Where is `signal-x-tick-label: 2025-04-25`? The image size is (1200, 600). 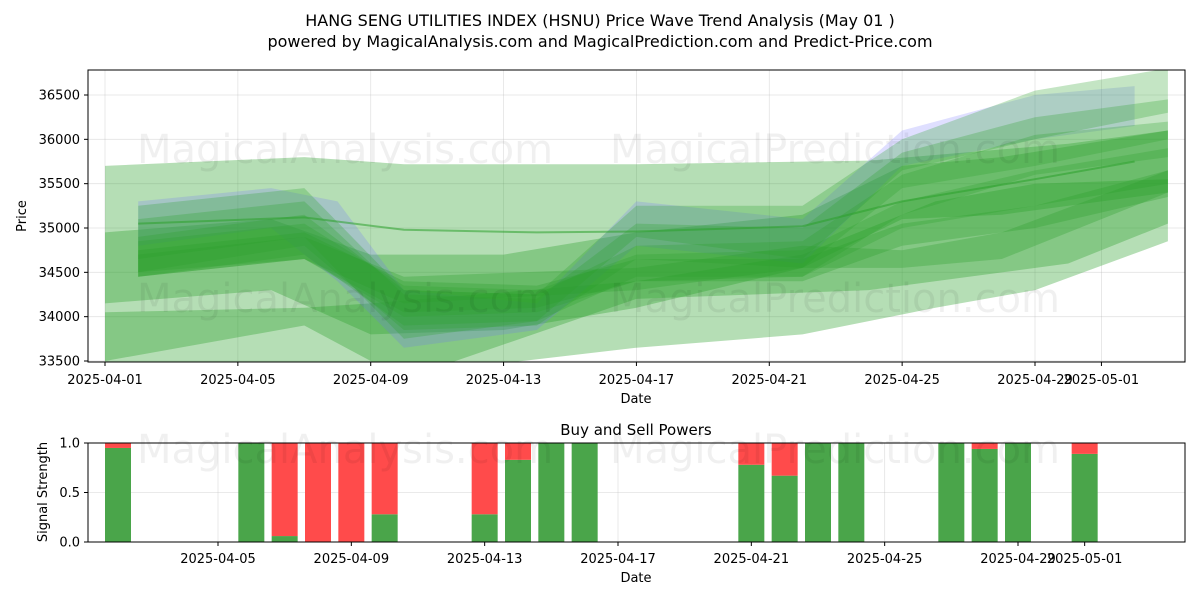 signal-x-tick-label: 2025-04-25 is located at coordinates (885, 559).